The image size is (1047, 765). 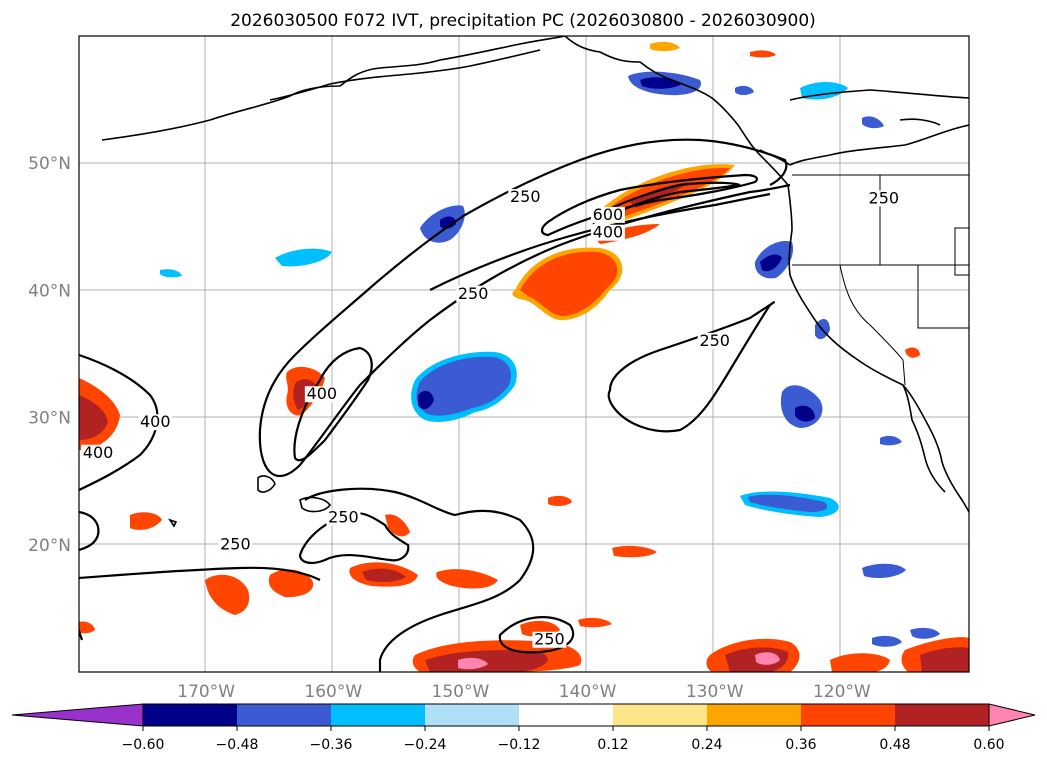 What do you see at coordinates (77, 715) in the screenshot?
I see `colorbar-extend-low` at bounding box center [77, 715].